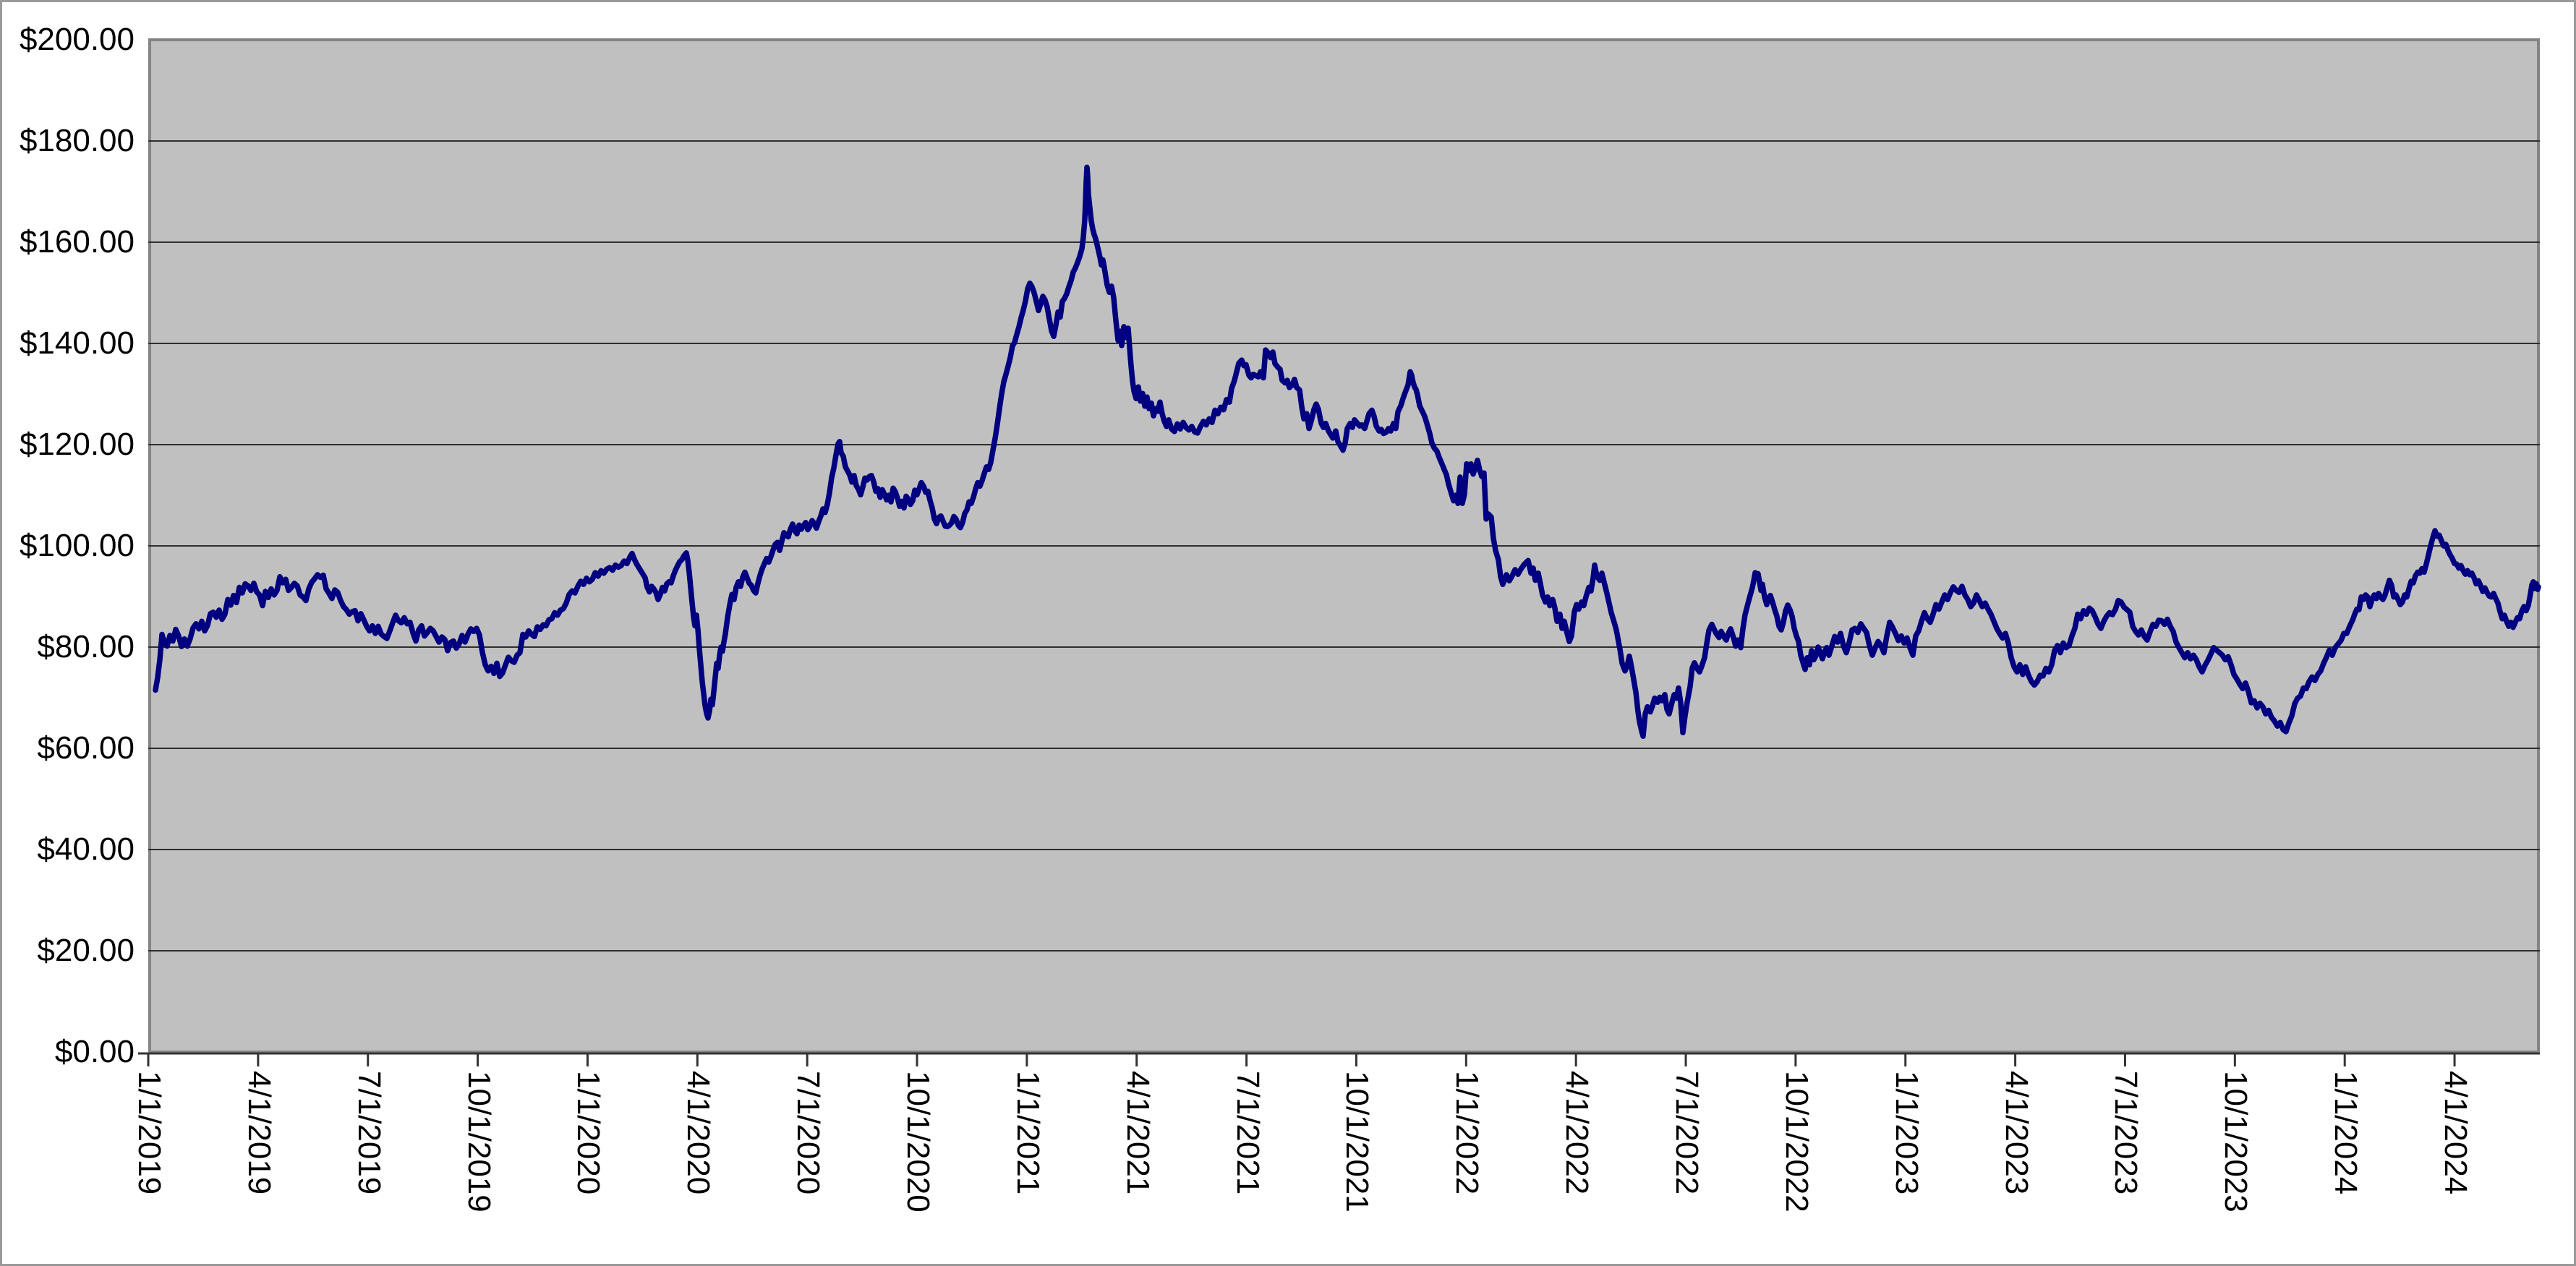  Describe the element at coordinates (2456, 1133) in the screenshot. I see `x-axis-label-text: 4/1/2024` at that location.